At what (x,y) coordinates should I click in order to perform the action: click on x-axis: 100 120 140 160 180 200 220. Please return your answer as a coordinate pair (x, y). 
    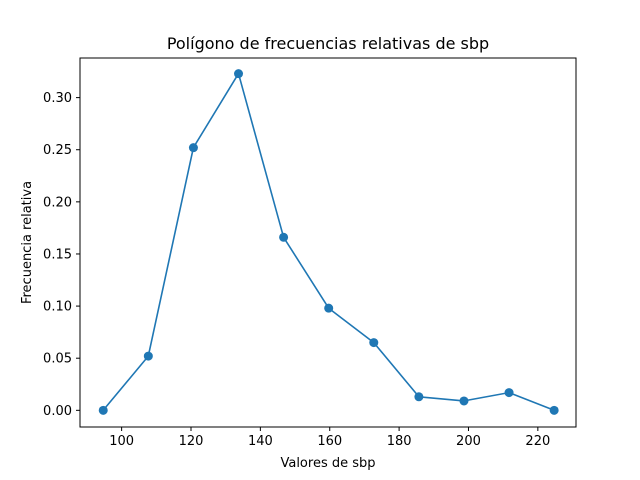
    Looking at the image, I should click on (329, 438).